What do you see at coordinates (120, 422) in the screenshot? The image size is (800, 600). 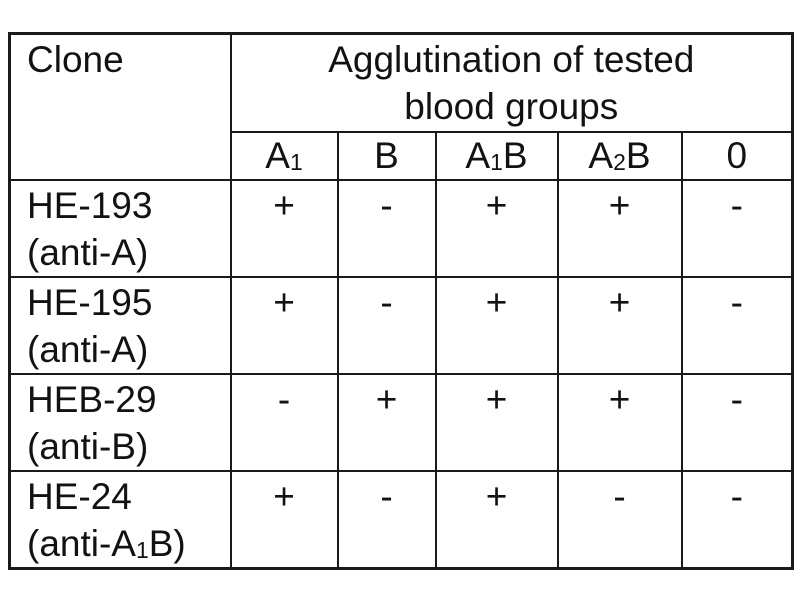 I see `clone-cell: HEB-29 (anti-B)` at bounding box center [120, 422].